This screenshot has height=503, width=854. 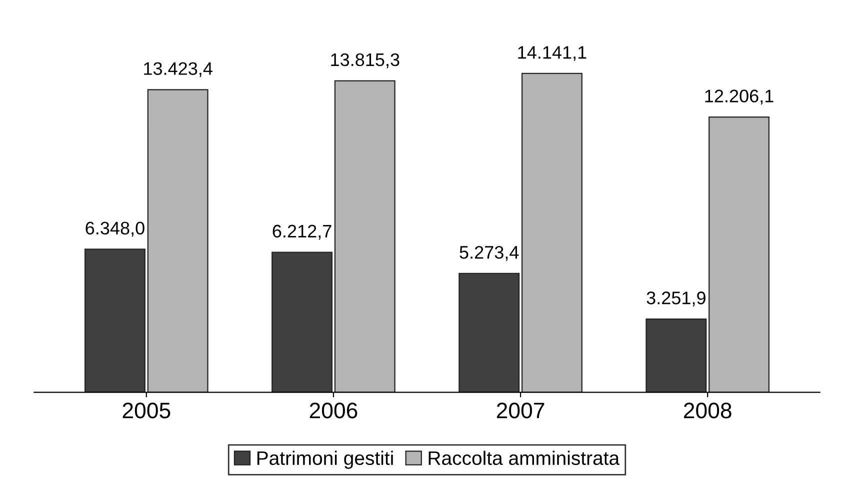 What do you see at coordinates (365, 60) in the screenshot?
I see `data-label: 13.815,3` at bounding box center [365, 60].